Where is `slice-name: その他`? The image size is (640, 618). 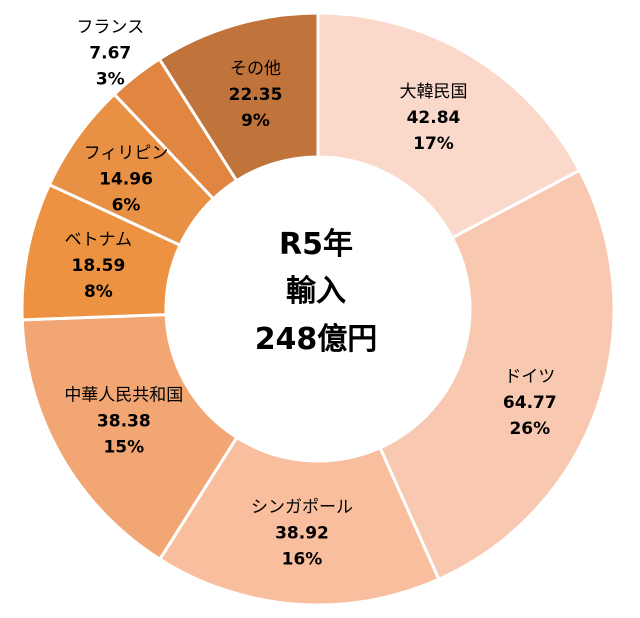 slice-name: その他 is located at coordinates (255, 69).